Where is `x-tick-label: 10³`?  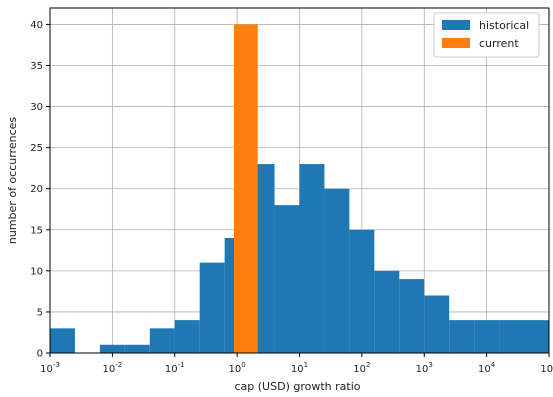
x-tick-label: 10³ is located at coordinates (424, 368).